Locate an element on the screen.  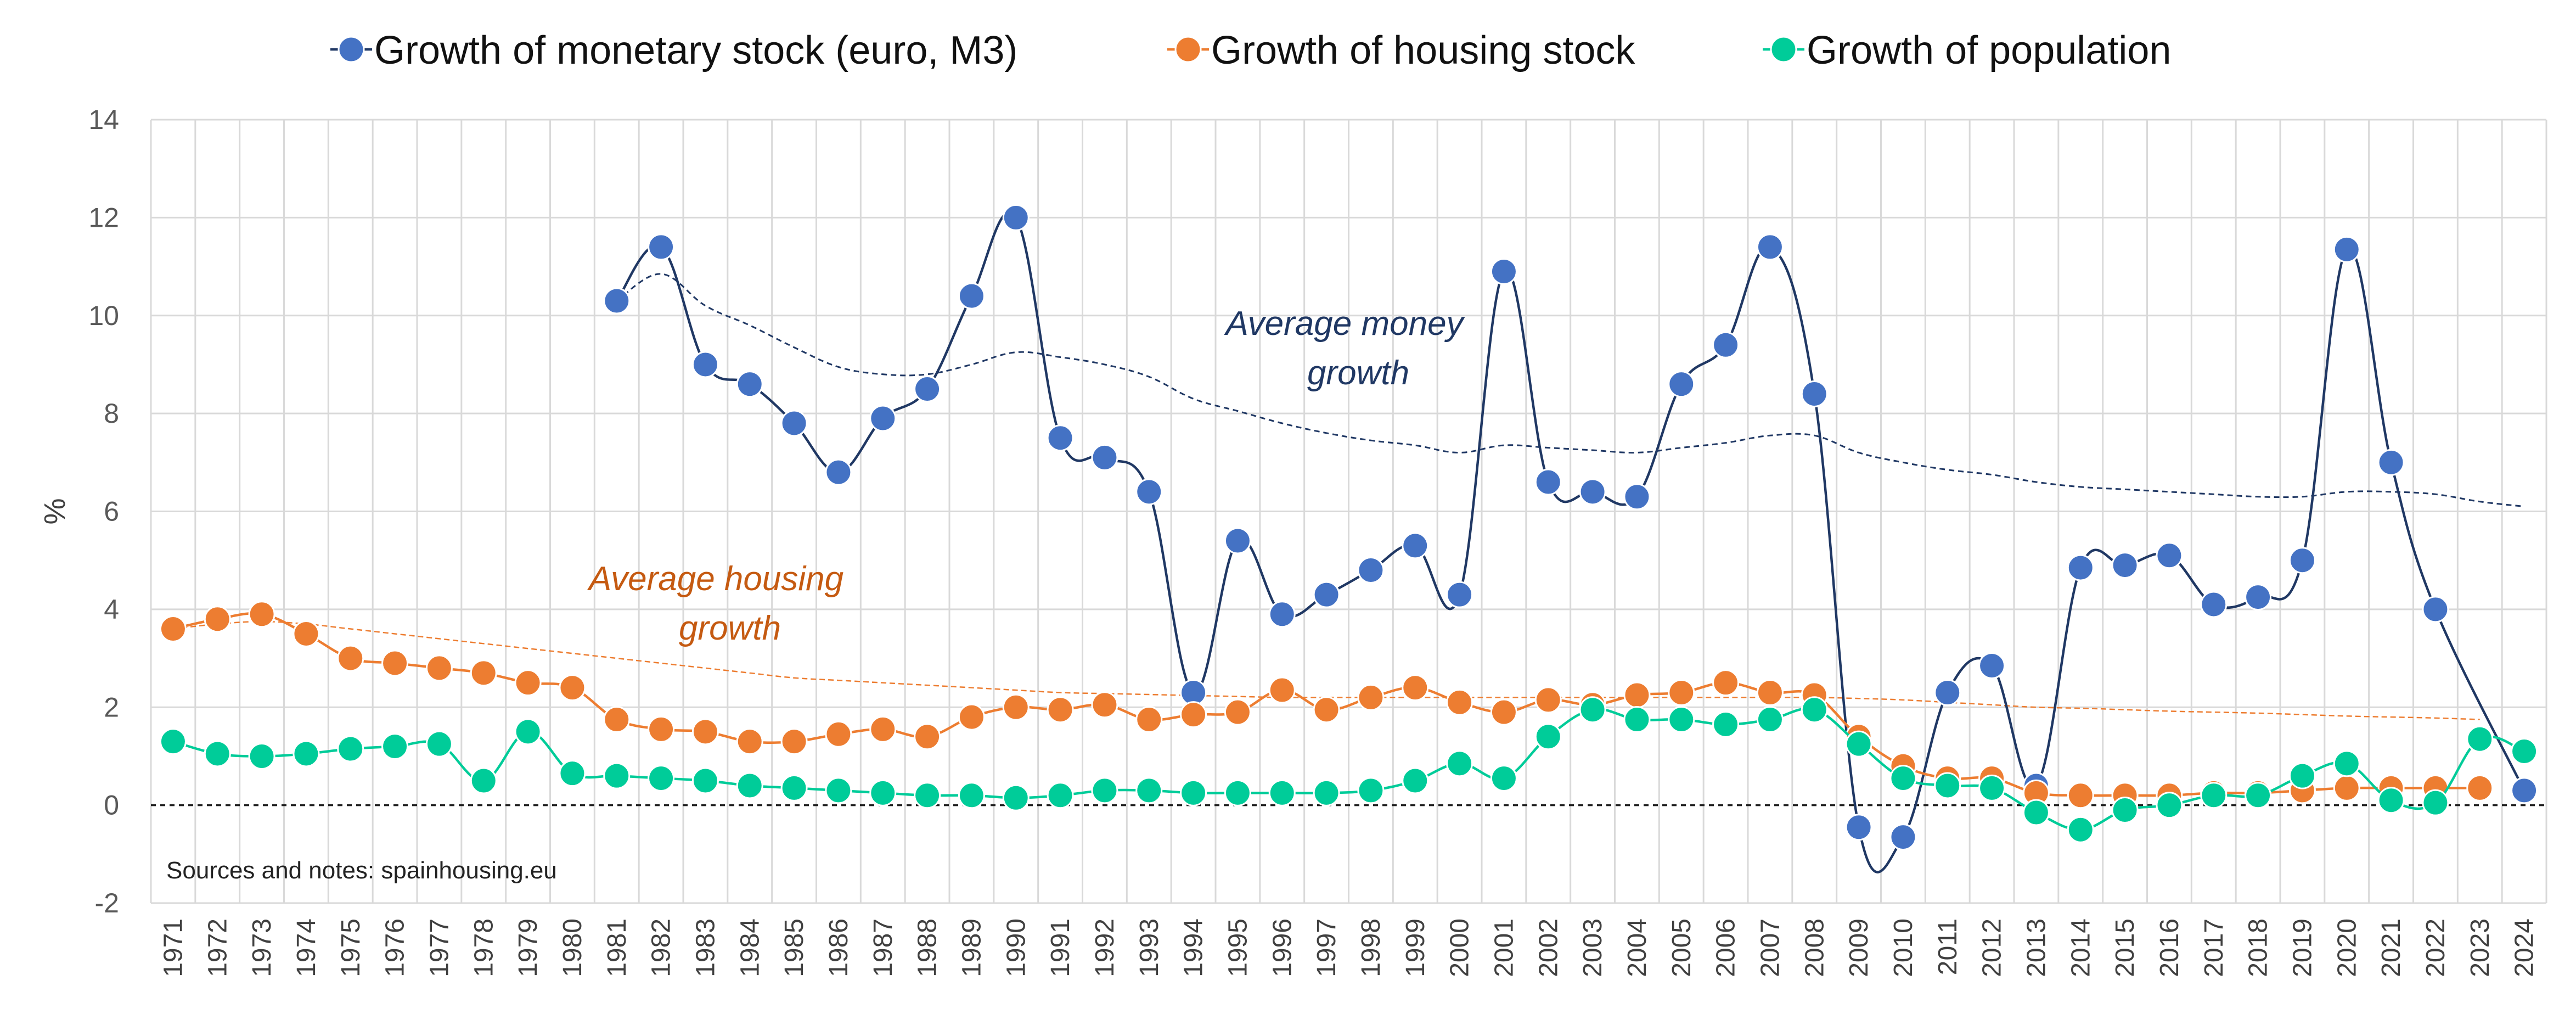
x-tick-label: 1996 is located at coordinates (1282, 947).